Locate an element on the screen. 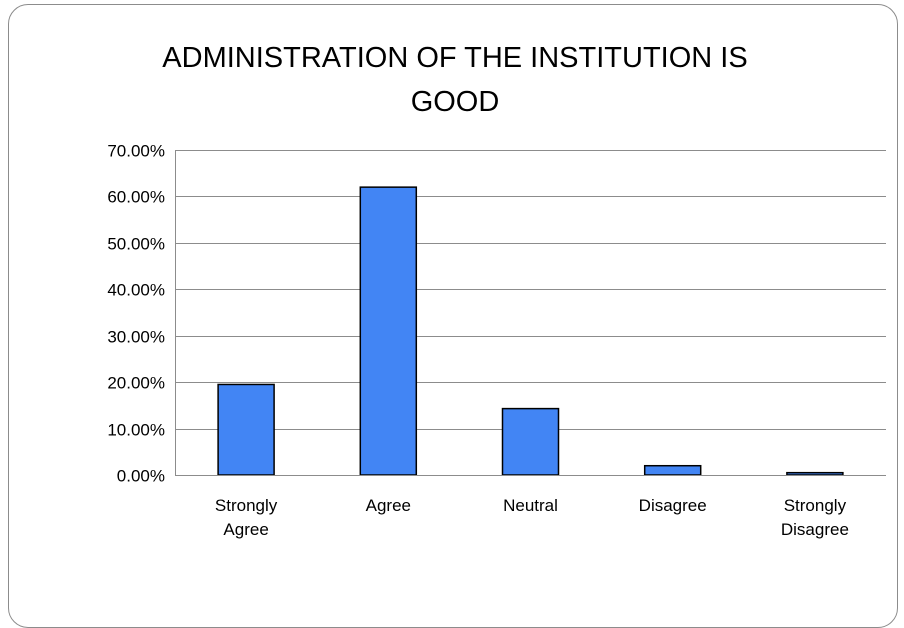 This screenshot has height=628, width=904. y-tick-label: 40.00% is located at coordinates (136, 290).